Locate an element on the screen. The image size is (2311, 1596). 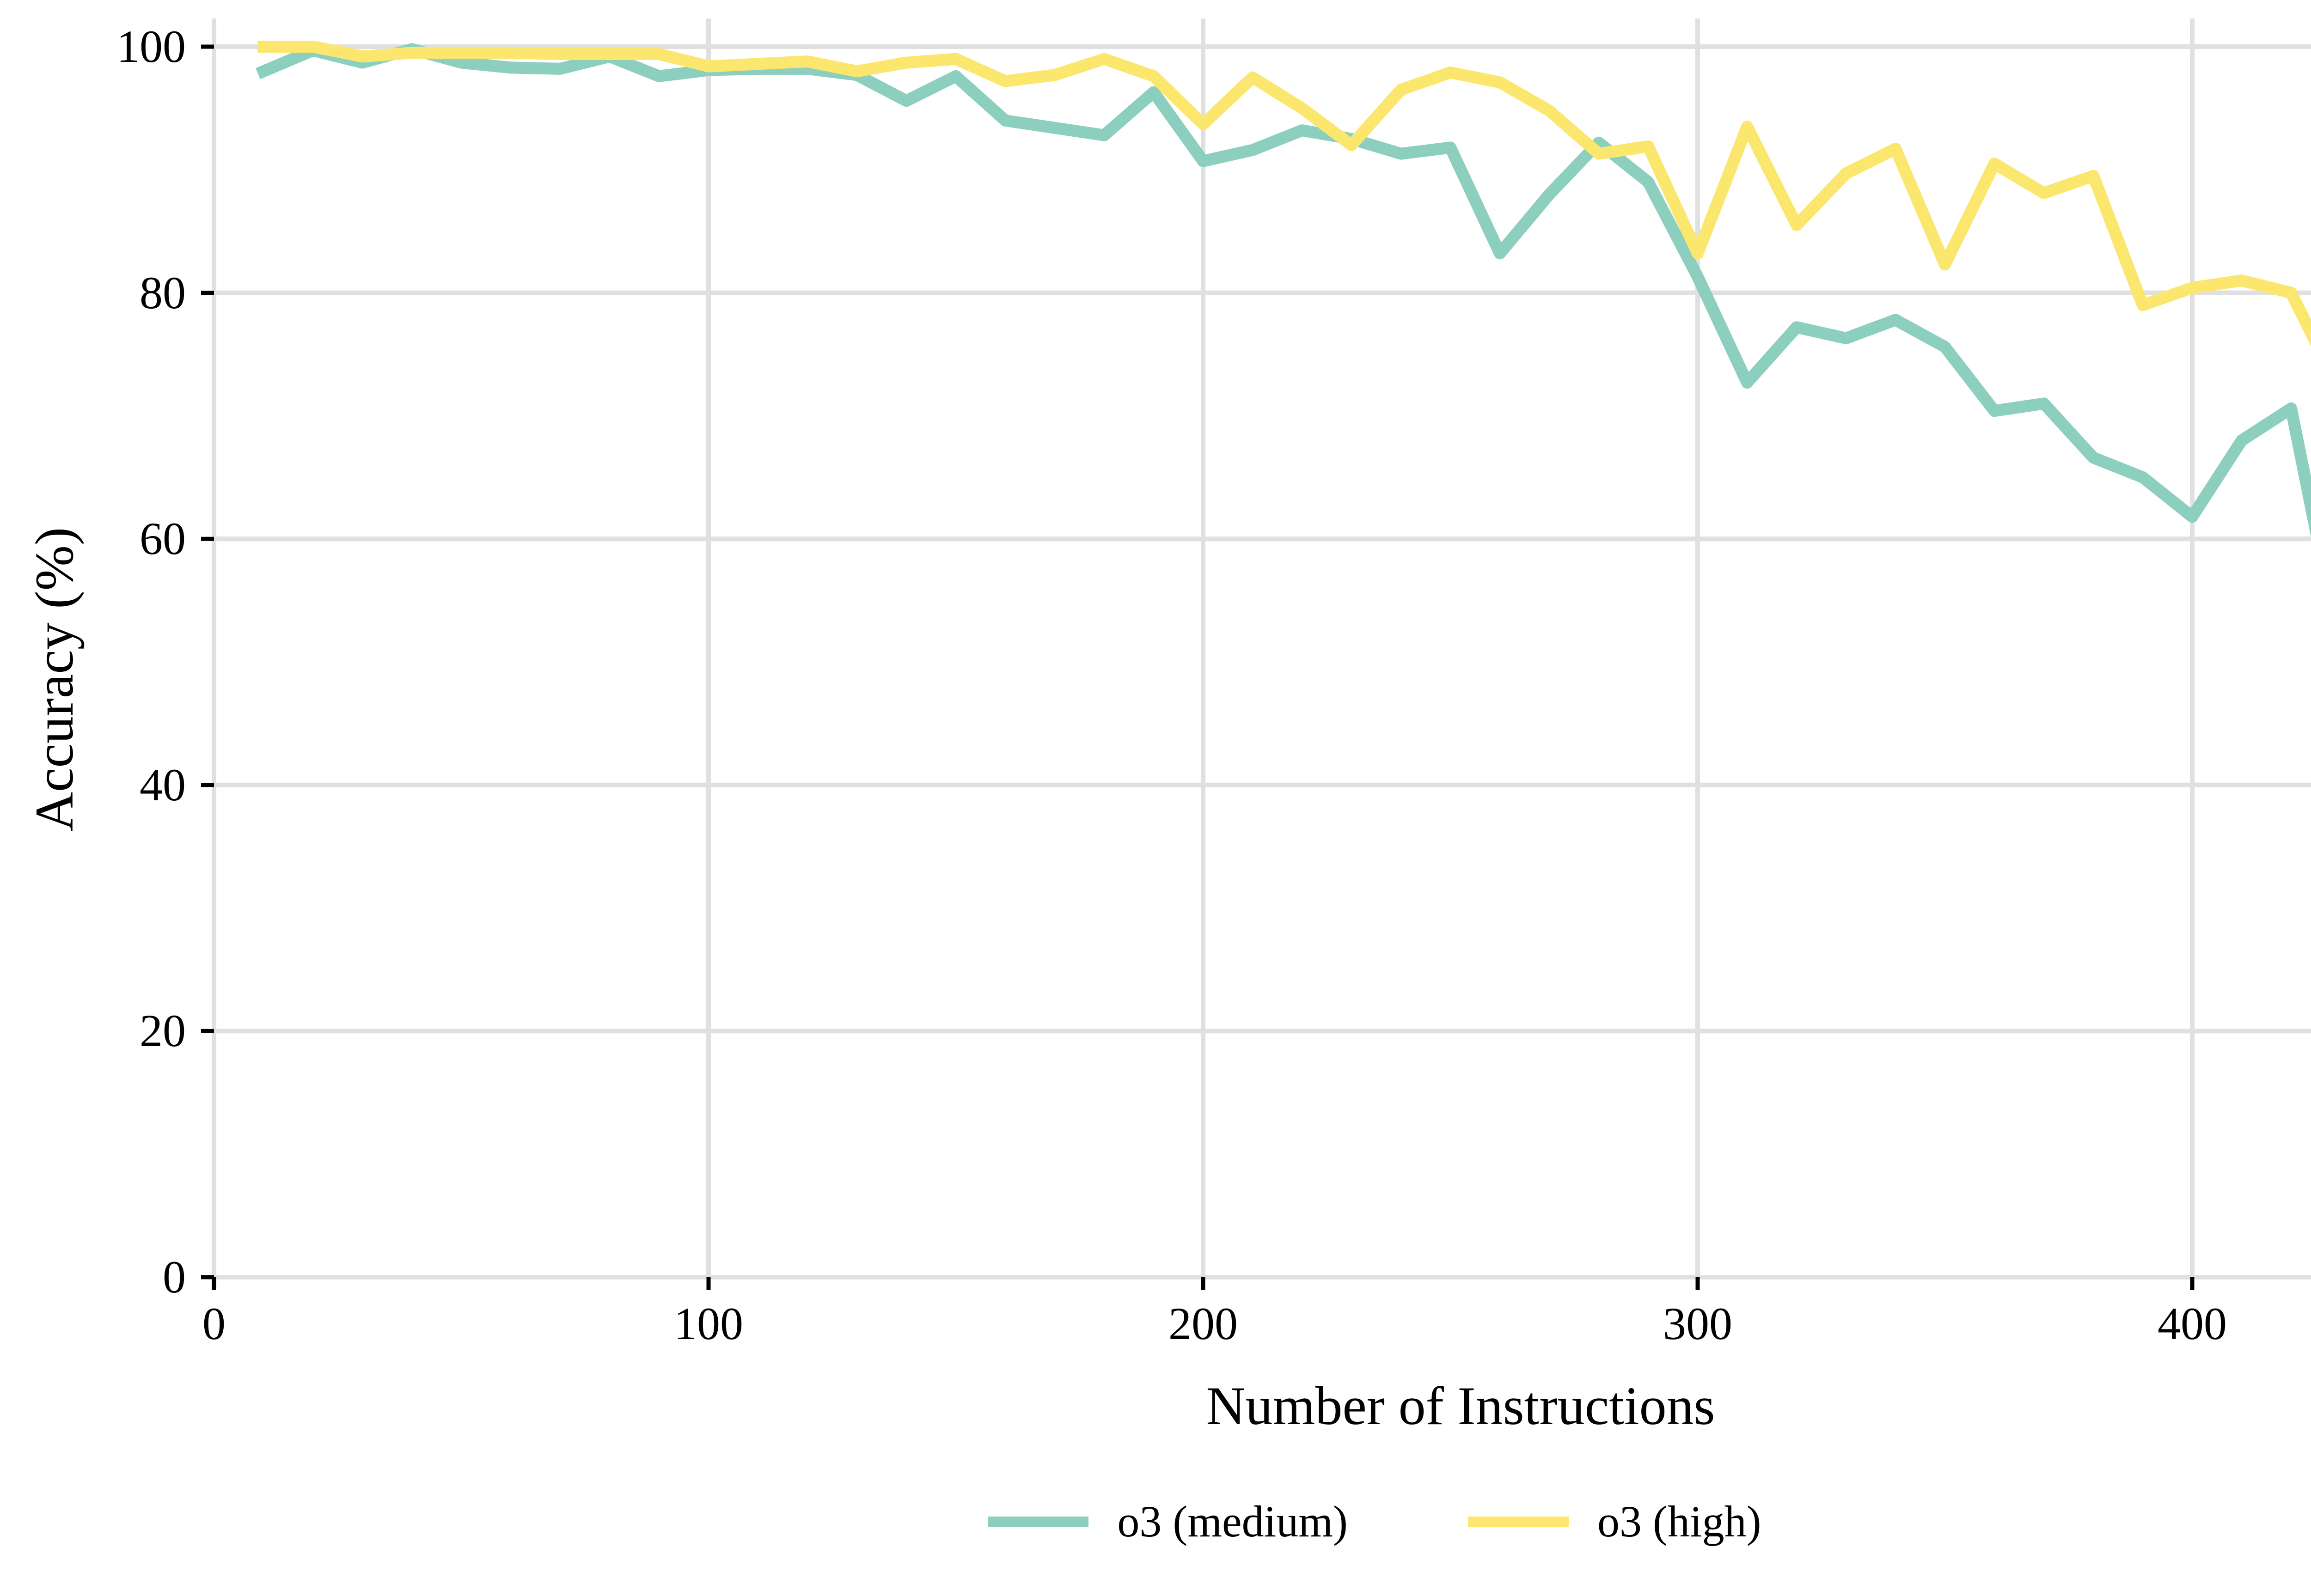
legend-item-o3-medium: o3 (medium) is located at coordinates (1168, 1521).